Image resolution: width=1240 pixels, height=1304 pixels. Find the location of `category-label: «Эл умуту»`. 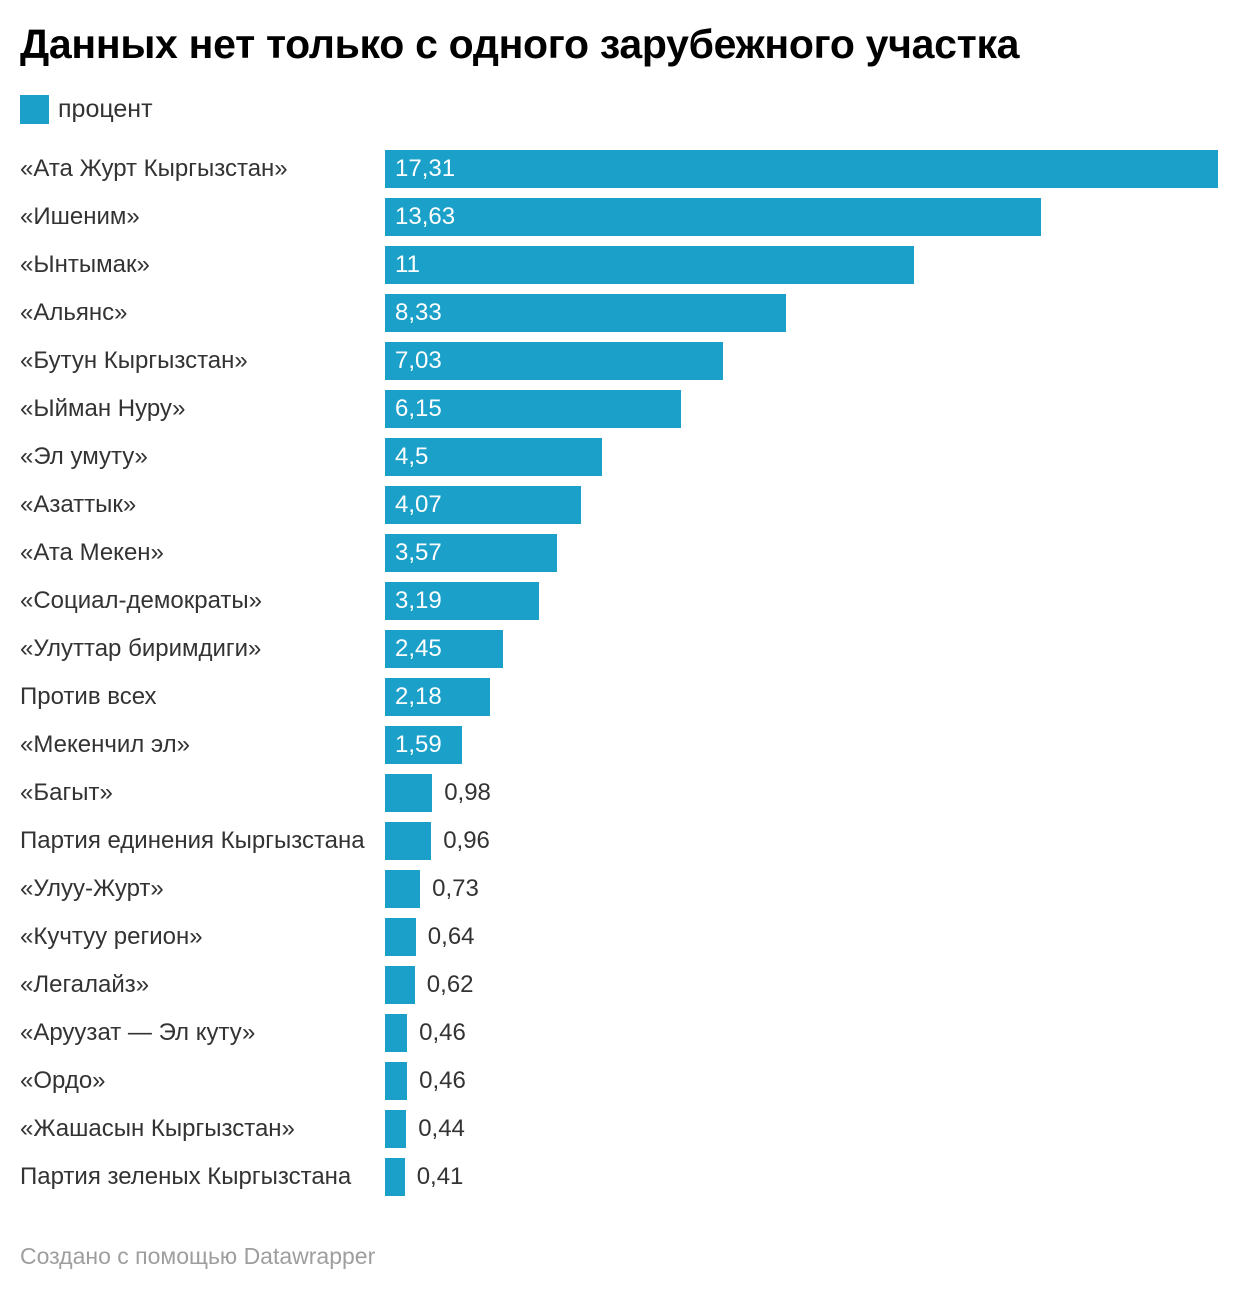

category-label: «Эл умуту» is located at coordinates (84, 456).